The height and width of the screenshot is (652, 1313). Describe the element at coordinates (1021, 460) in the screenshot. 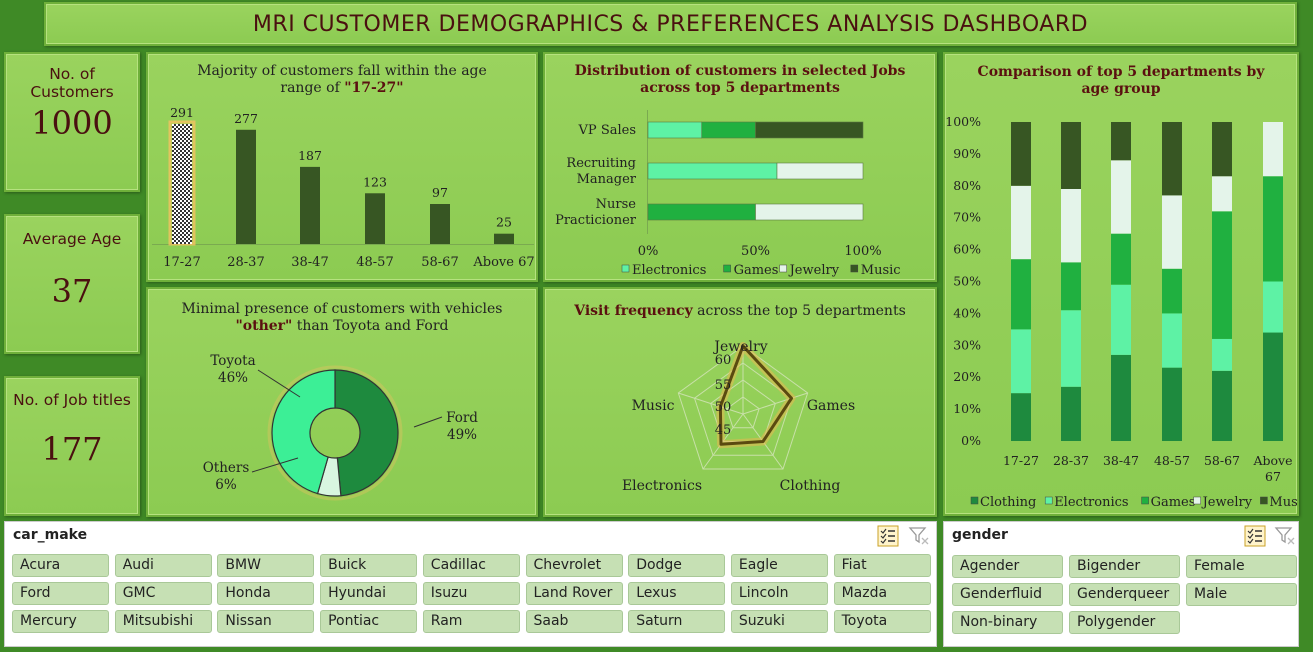

I see `x-tick-label: 17-27` at that location.